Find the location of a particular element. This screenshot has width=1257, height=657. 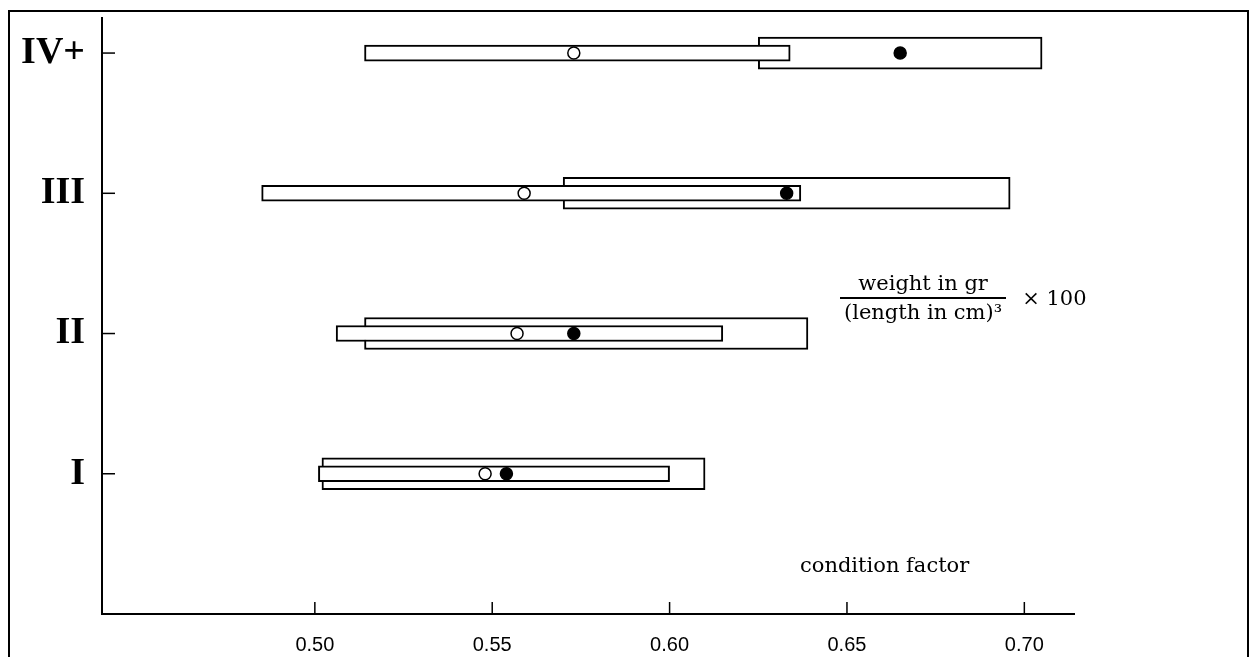

x-tick-label: 0.60 is located at coordinates (670, 643).